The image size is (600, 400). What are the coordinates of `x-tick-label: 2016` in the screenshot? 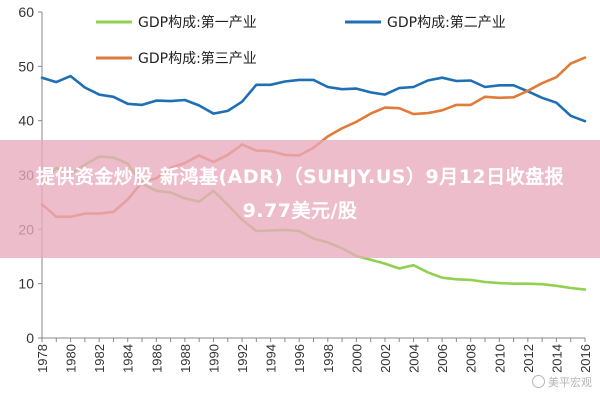 It's located at (585, 358).